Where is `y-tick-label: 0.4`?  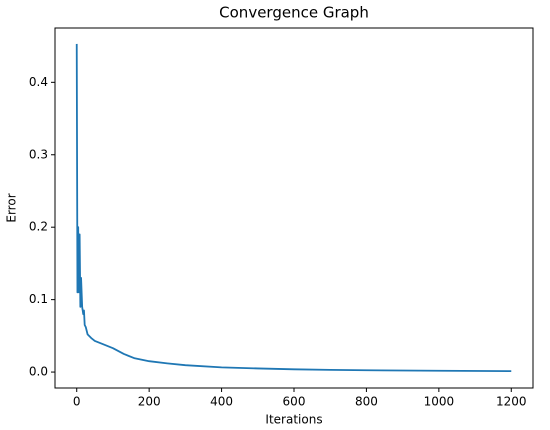 y-tick-label: 0.4 is located at coordinates (38, 82).